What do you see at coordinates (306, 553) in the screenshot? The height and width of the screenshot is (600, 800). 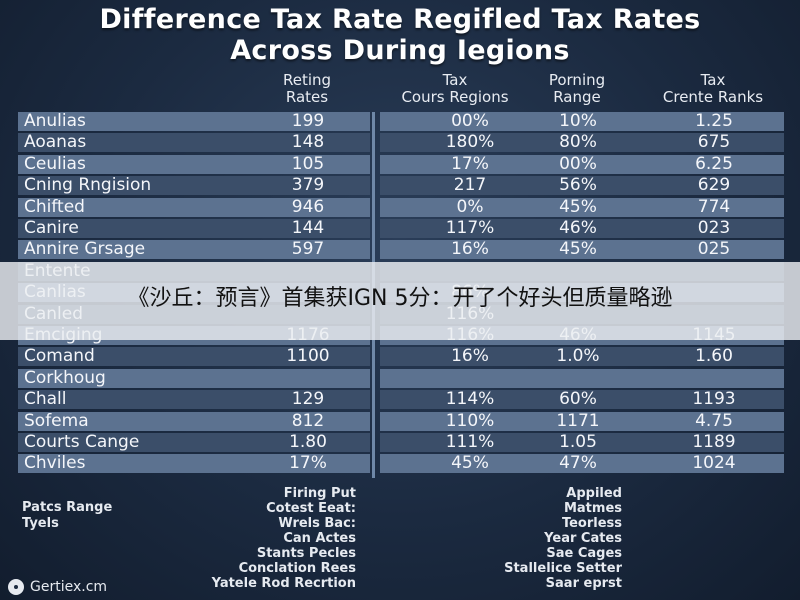 I see `footer-middle-line: Stants Pecles` at bounding box center [306, 553].